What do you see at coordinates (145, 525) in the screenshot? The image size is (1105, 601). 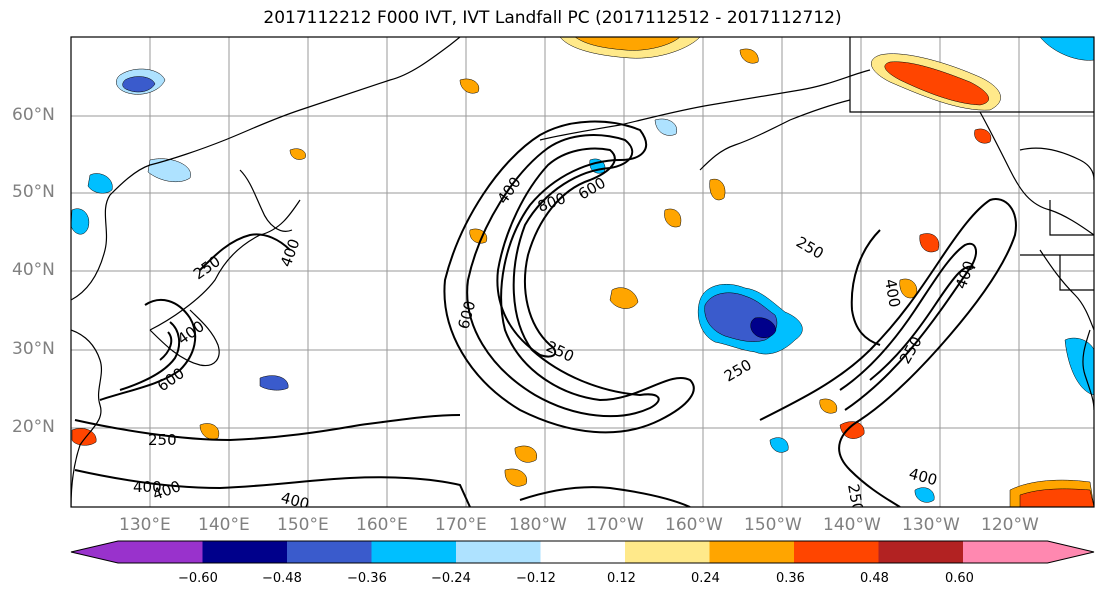 I see `lon-label: 130°E` at bounding box center [145, 525].